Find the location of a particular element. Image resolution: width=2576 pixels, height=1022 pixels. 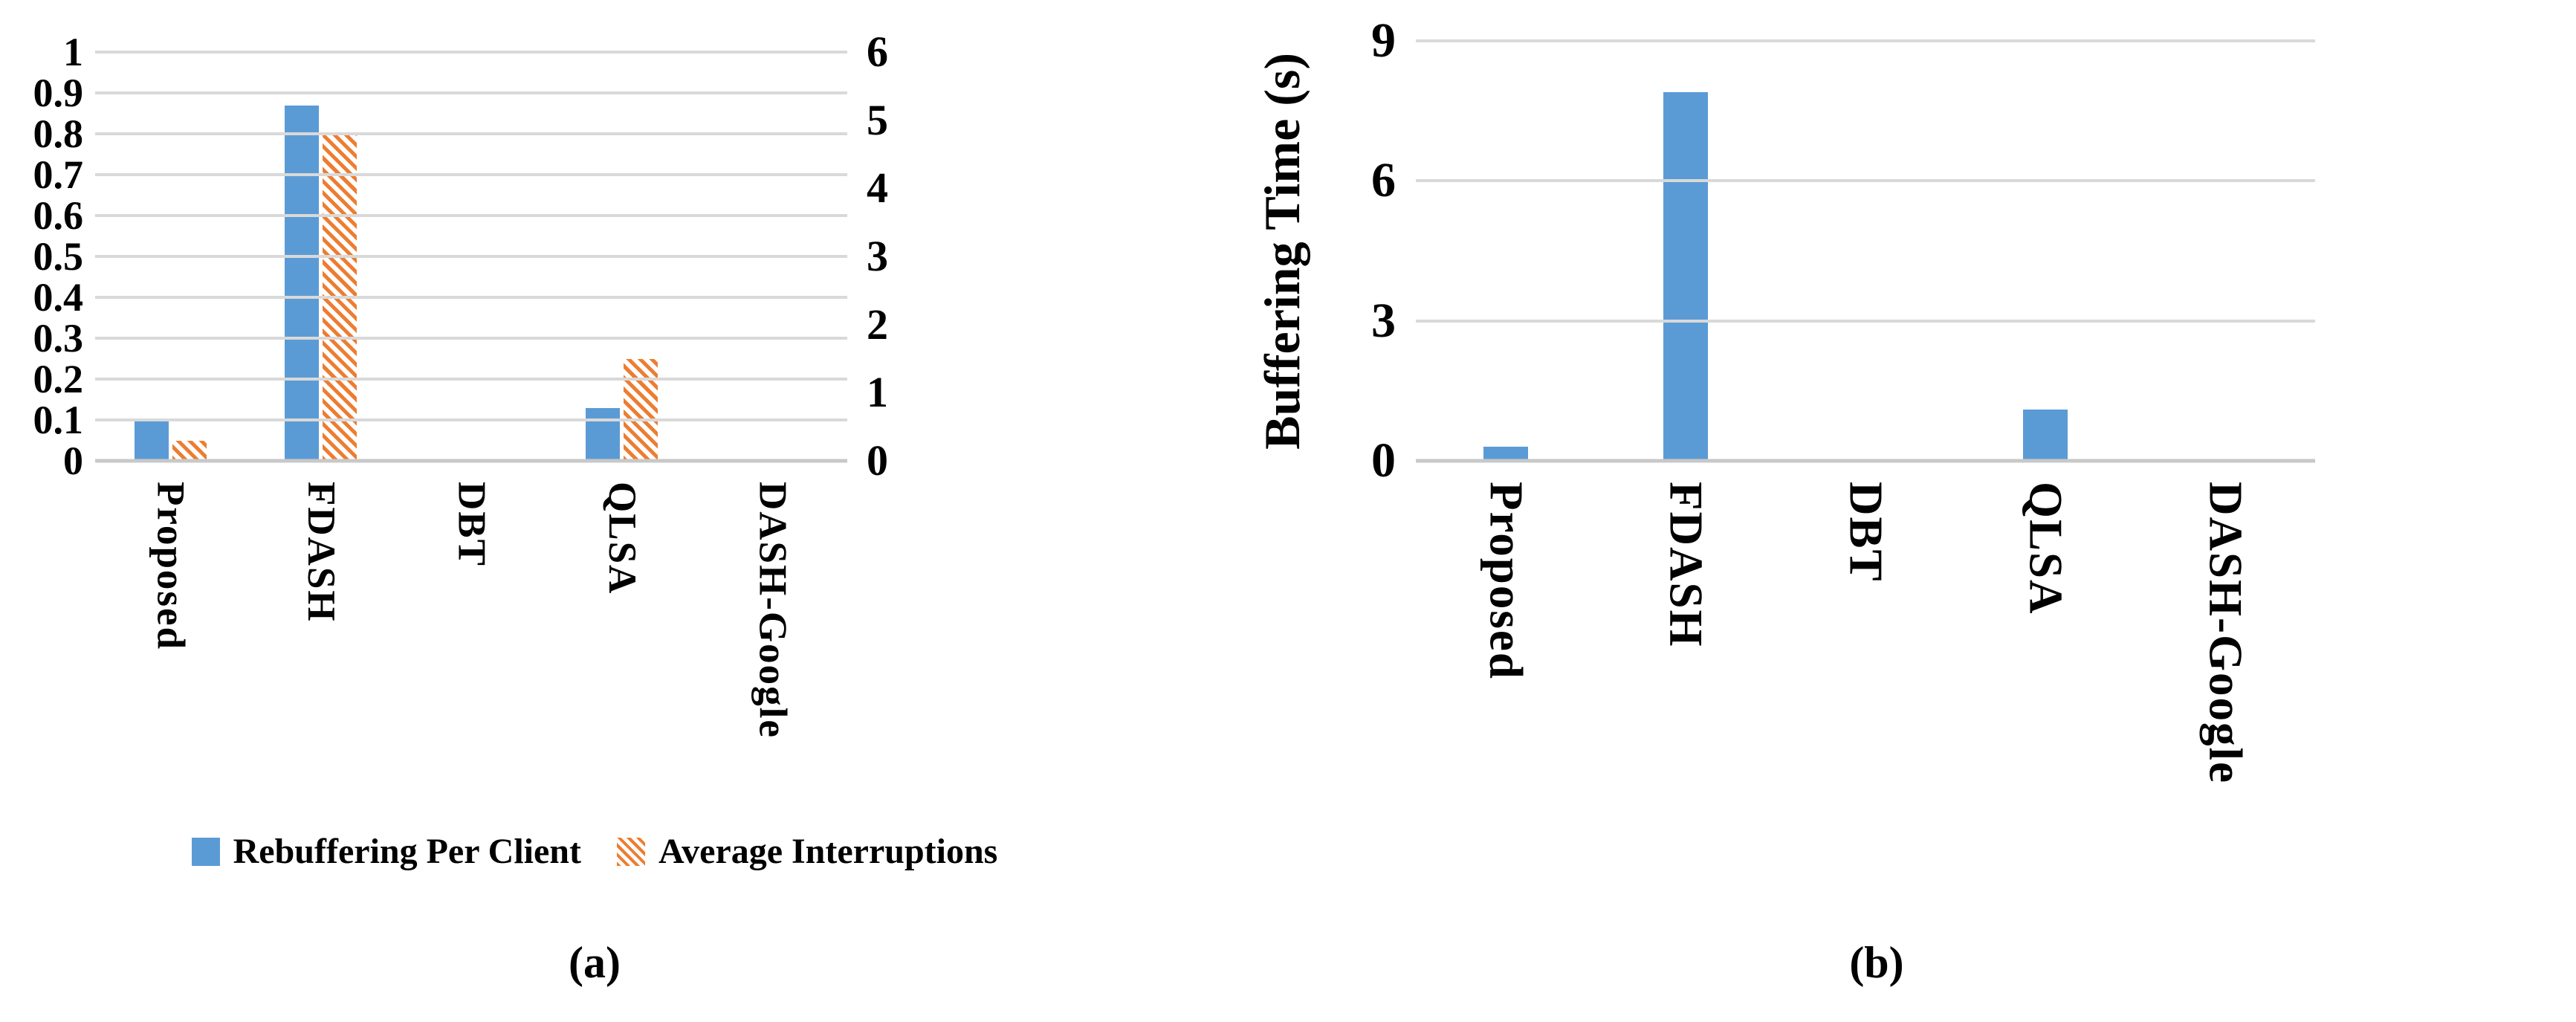

left-axis-tick-label: 6 is located at coordinates (1384, 180).